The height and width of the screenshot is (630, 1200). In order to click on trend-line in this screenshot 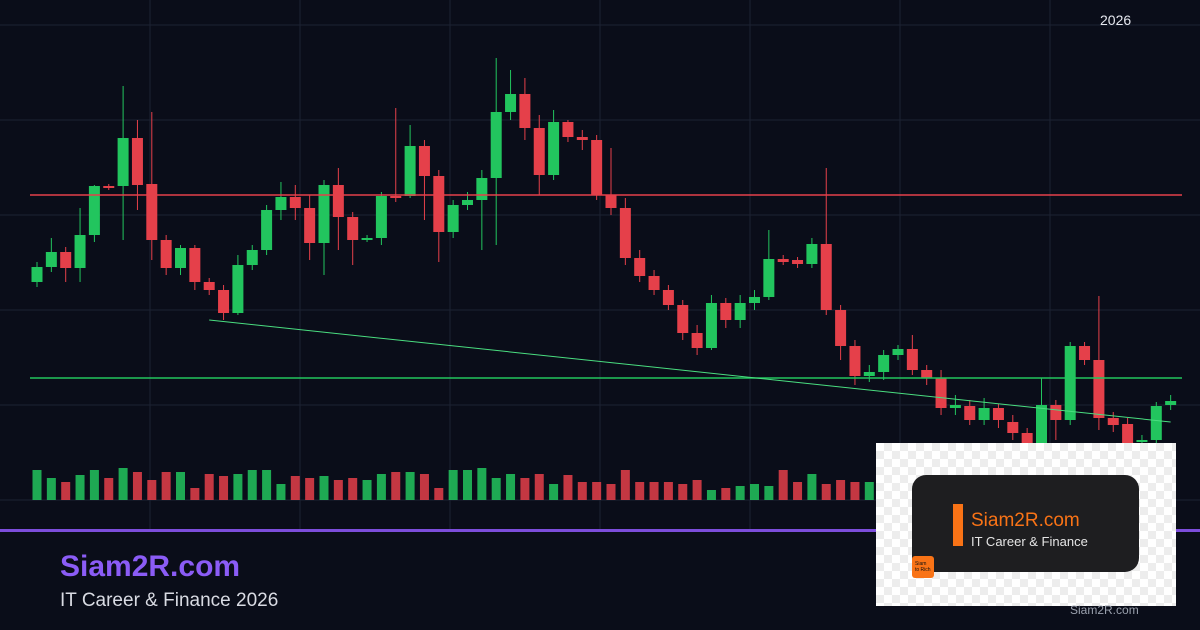, I will do `click(690, 371)`.